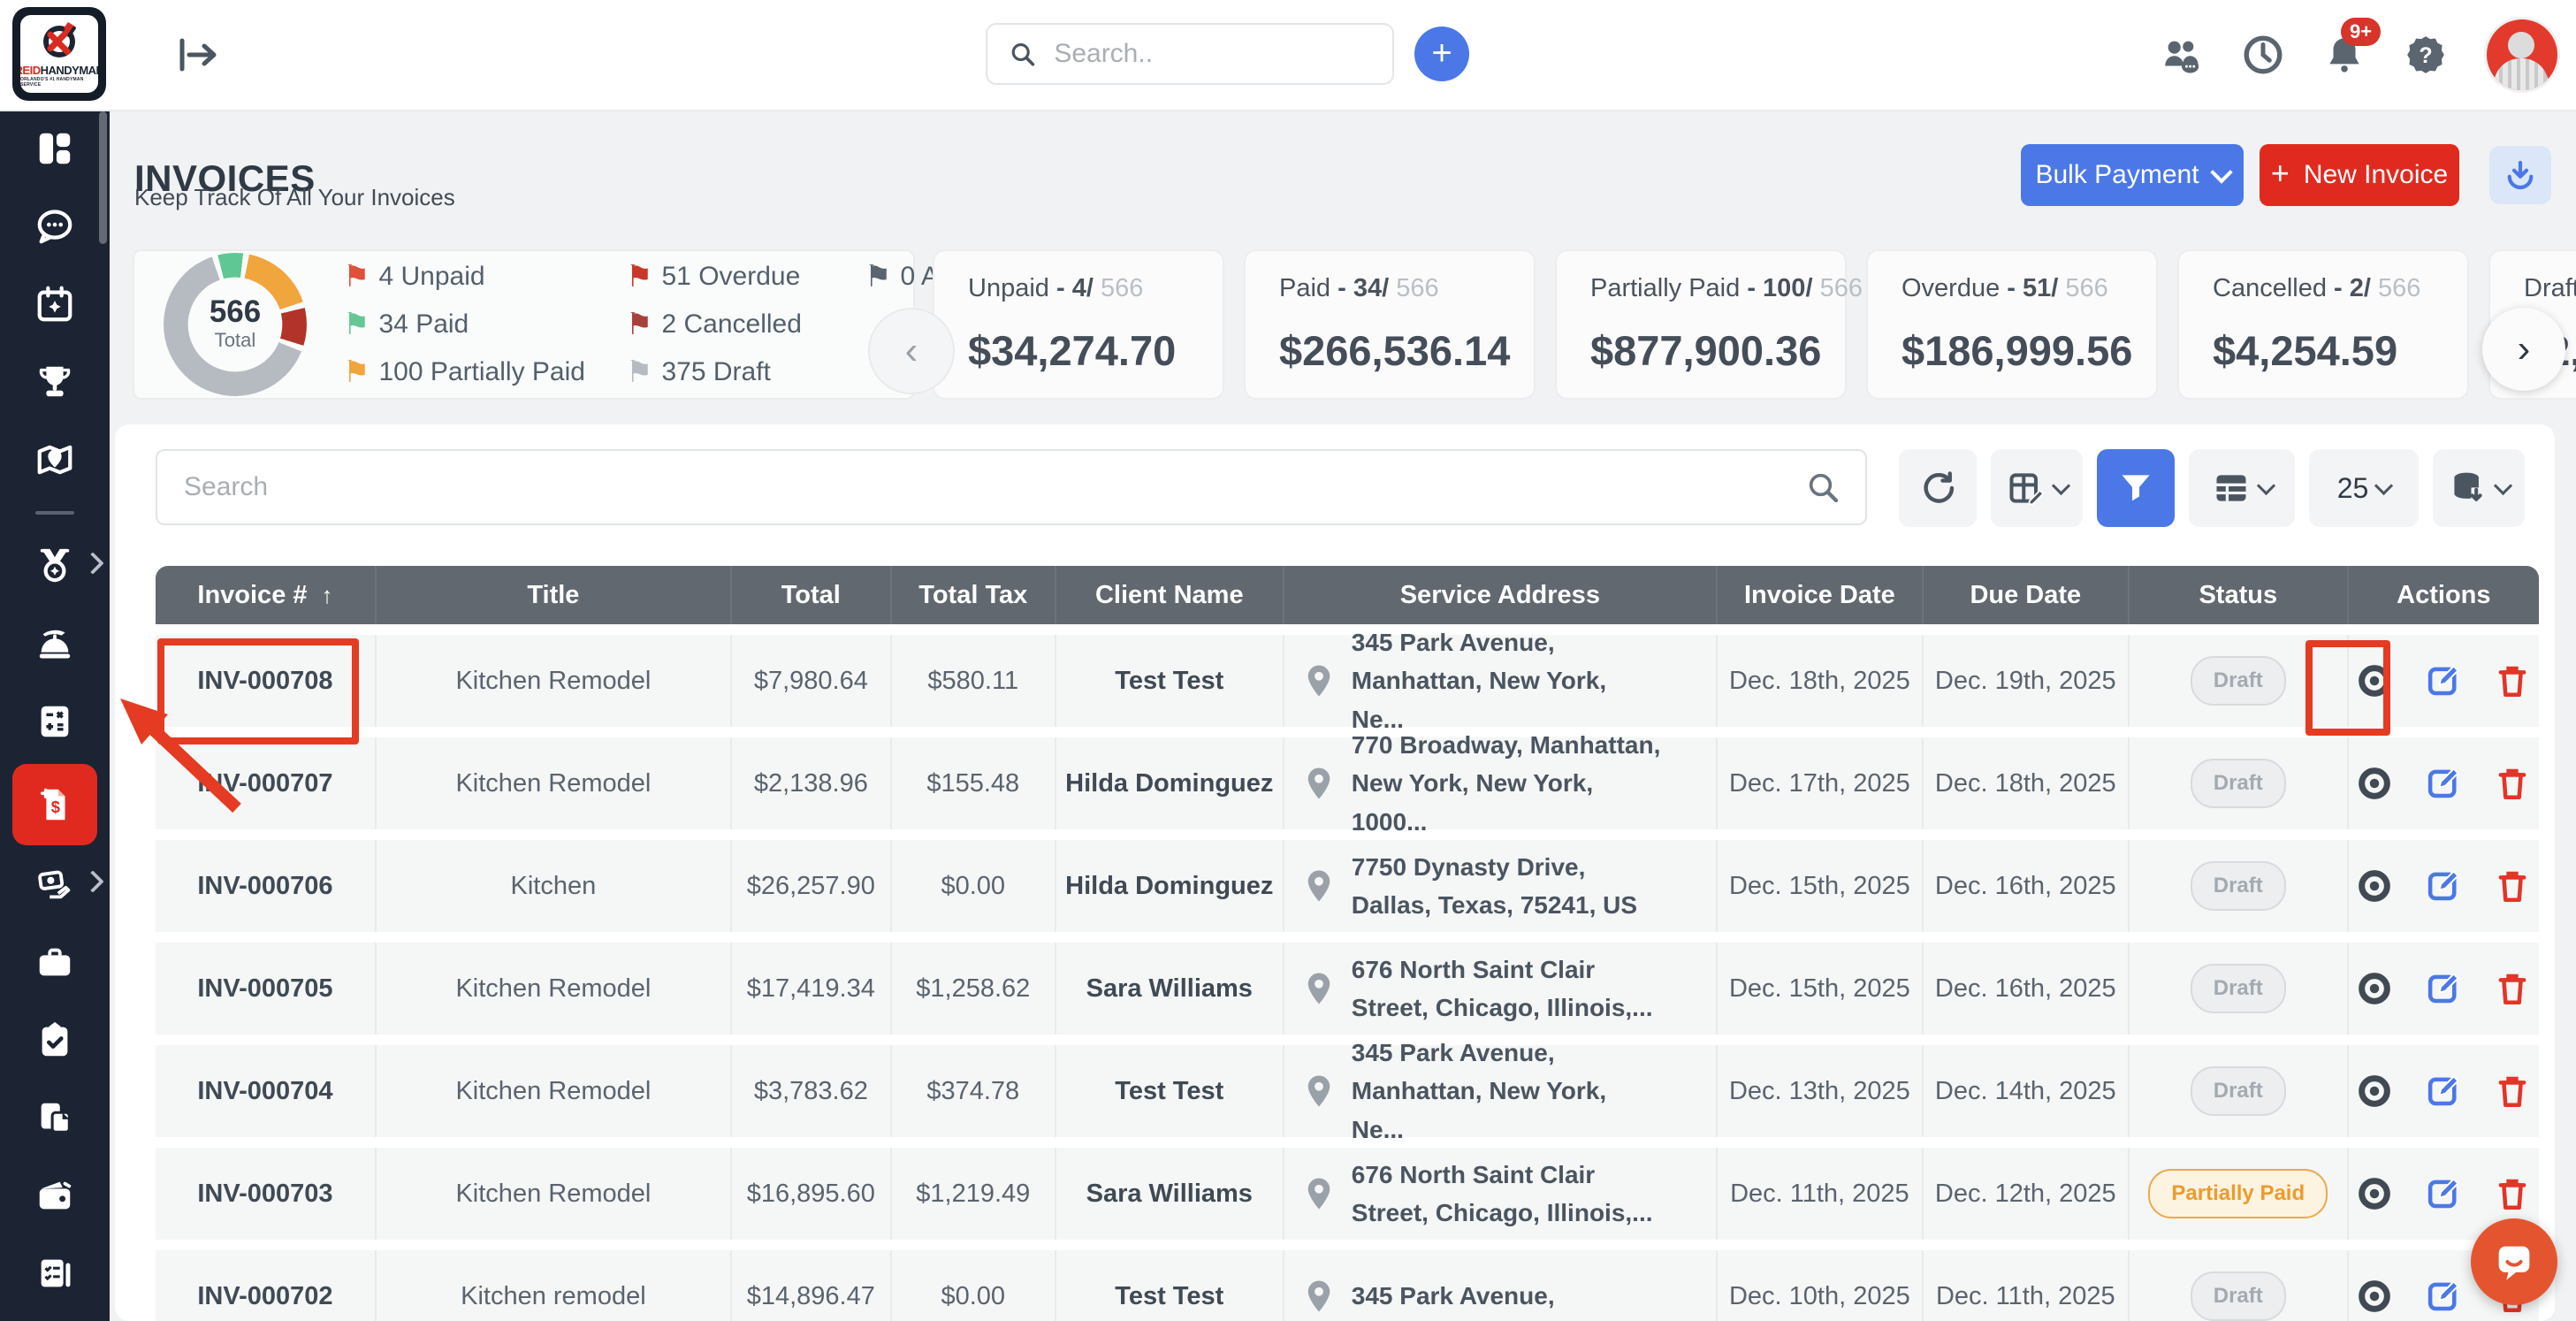 This screenshot has width=2576, height=1321. I want to click on chat-smile-icon, so click(2514, 1263).